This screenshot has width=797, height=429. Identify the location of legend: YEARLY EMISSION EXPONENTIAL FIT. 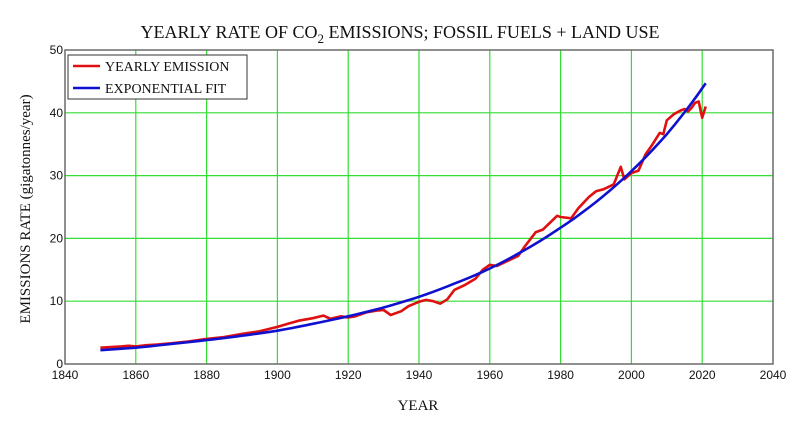
(157, 77).